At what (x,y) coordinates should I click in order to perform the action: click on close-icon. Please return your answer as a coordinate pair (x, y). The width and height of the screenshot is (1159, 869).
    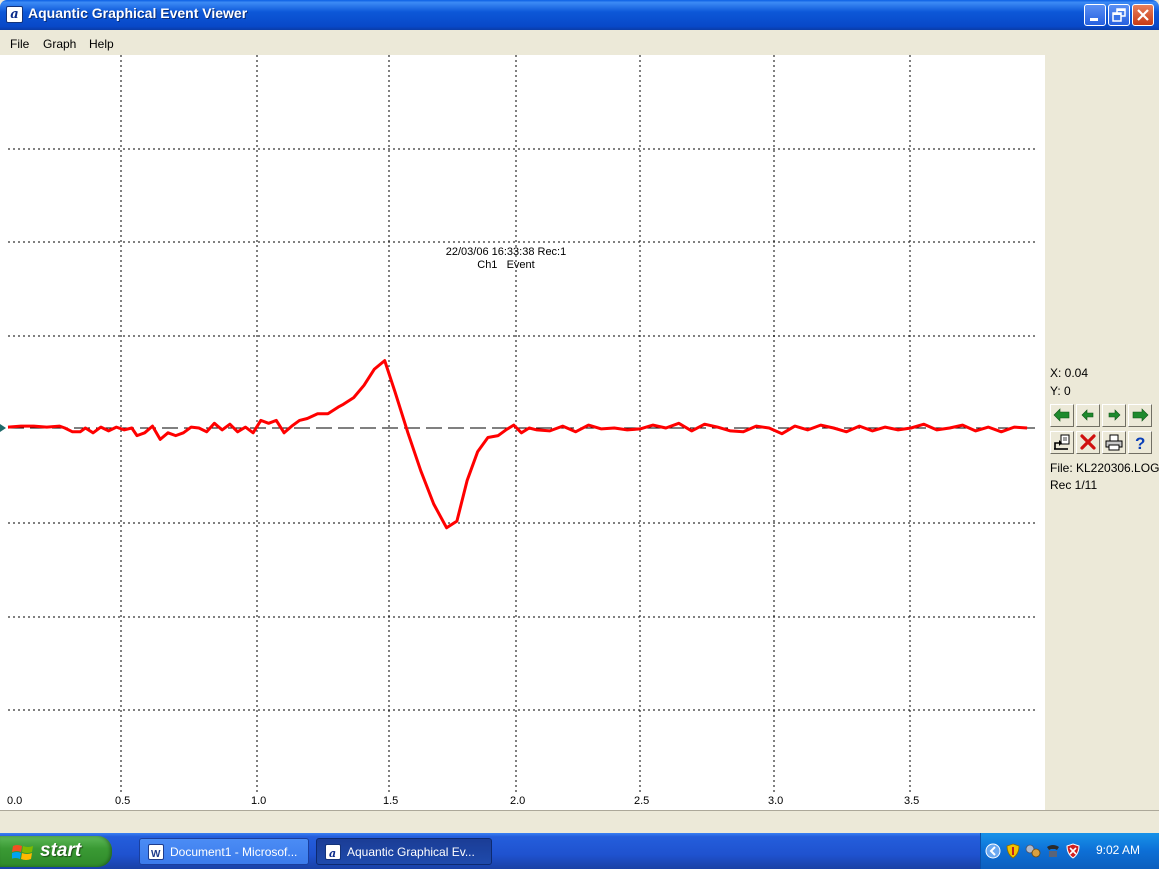
    Looking at the image, I should click on (1143, 15).